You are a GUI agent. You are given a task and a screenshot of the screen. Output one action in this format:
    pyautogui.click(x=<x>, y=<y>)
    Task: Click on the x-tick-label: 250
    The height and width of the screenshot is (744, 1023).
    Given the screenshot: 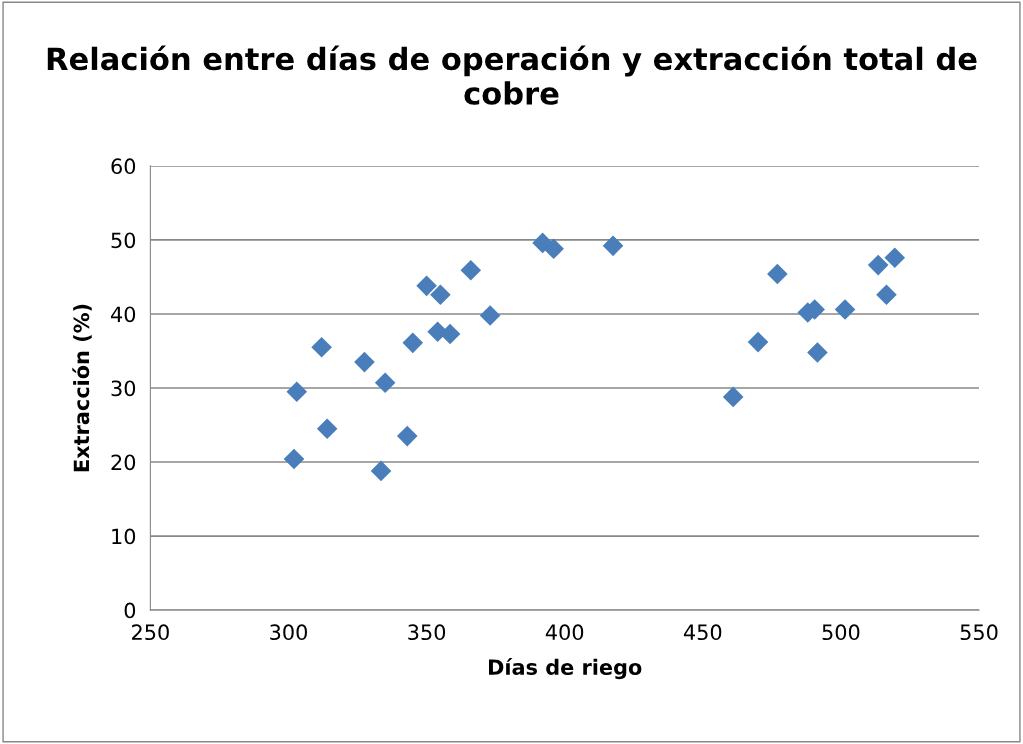 What is the action you would take?
    pyautogui.click(x=150, y=632)
    